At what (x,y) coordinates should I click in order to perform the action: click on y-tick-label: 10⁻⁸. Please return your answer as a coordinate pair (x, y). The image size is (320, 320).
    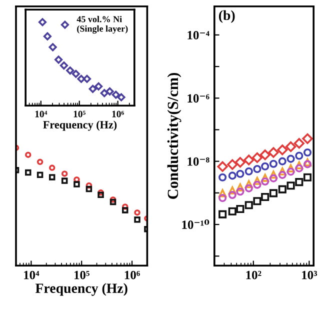
    Looking at the image, I should click on (199, 161).